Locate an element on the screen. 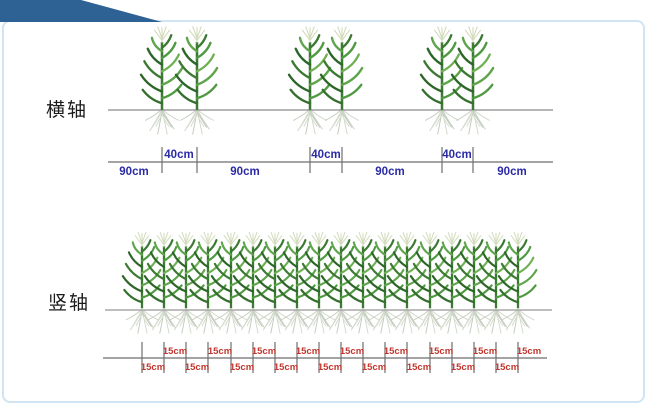  bottom-axis-label: 竖轴 is located at coordinates (69, 303).